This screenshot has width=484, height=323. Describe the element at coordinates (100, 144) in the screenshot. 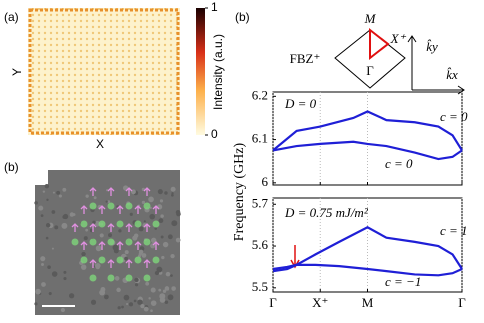

I see `x-axis-label: X` at that location.